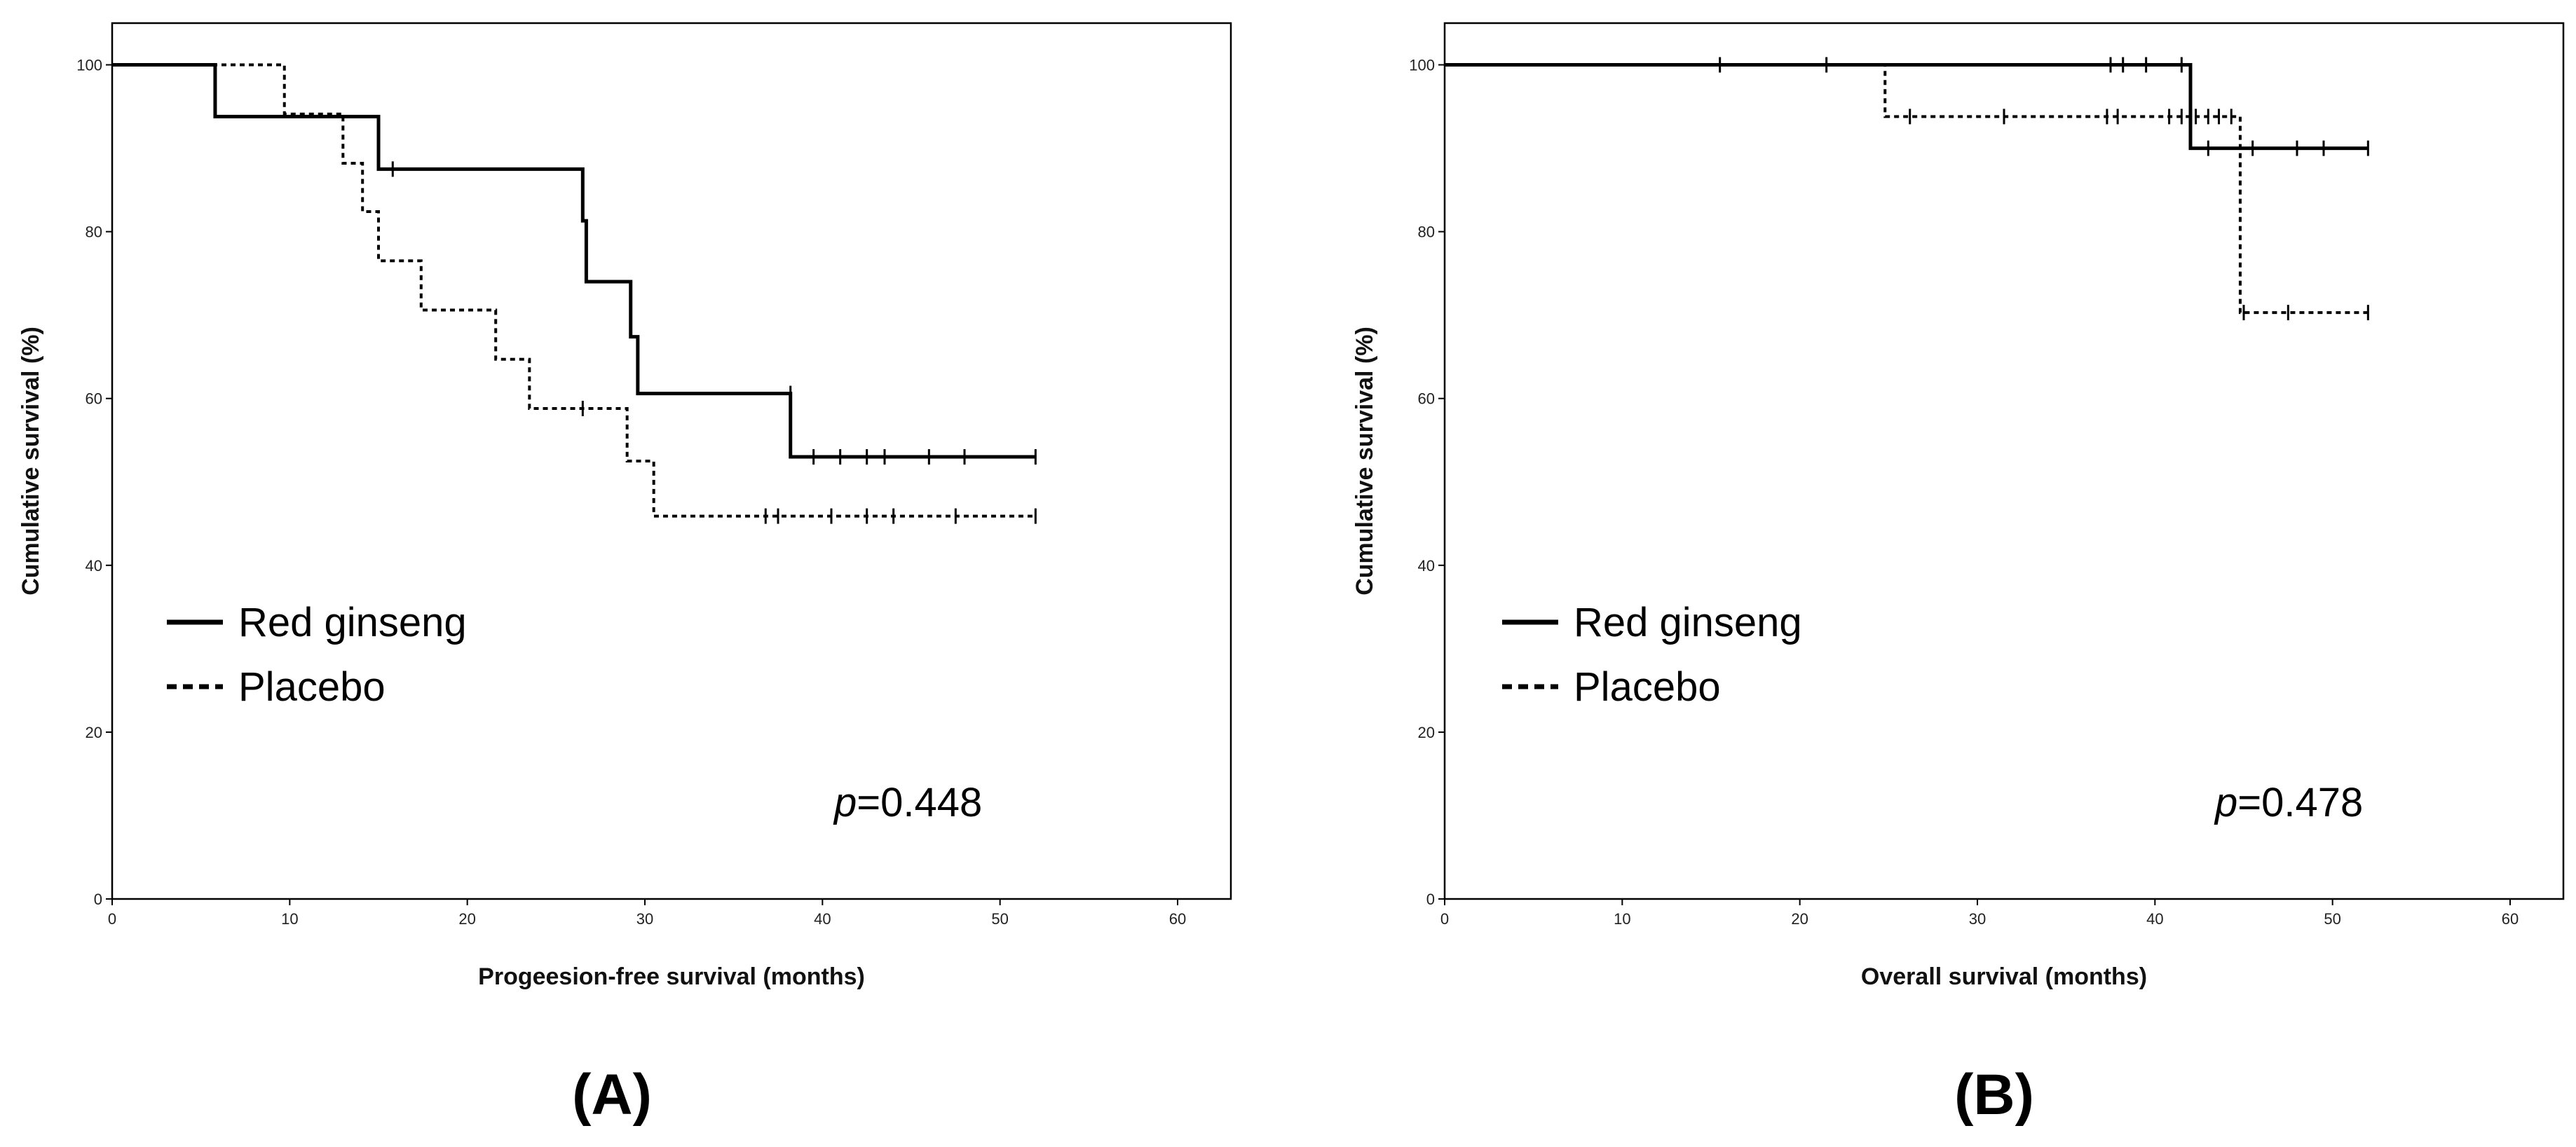  What do you see at coordinates (920, 802) in the screenshot?
I see `p-number: =0.448` at bounding box center [920, 802].